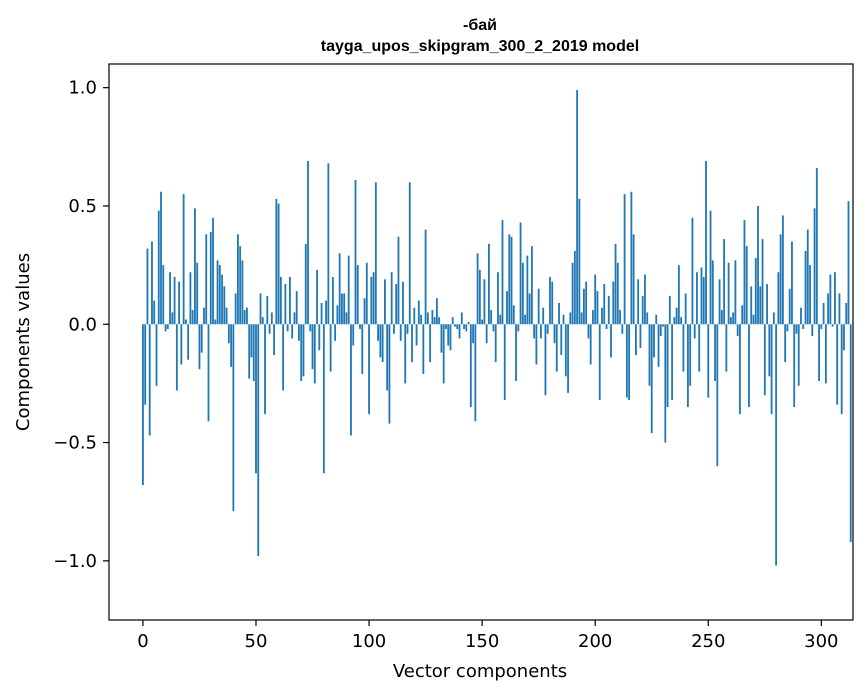 This screenshot has height=696, width=867. What do you see at coordinates (480, 46) in the screenshot?
I see `chart-title-line2: tayga_upos_skipgram_300_2_2019 model` at bounding box center [480, 46].